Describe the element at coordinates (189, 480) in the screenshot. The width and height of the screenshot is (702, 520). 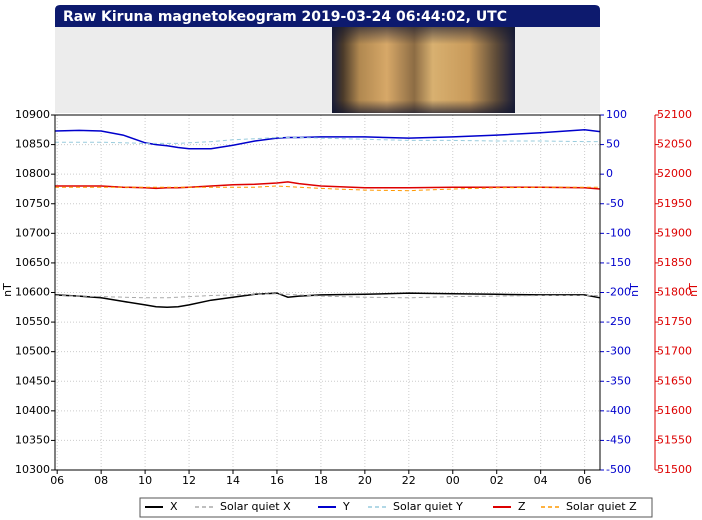
I see `x-tick-label: 12` at that location.